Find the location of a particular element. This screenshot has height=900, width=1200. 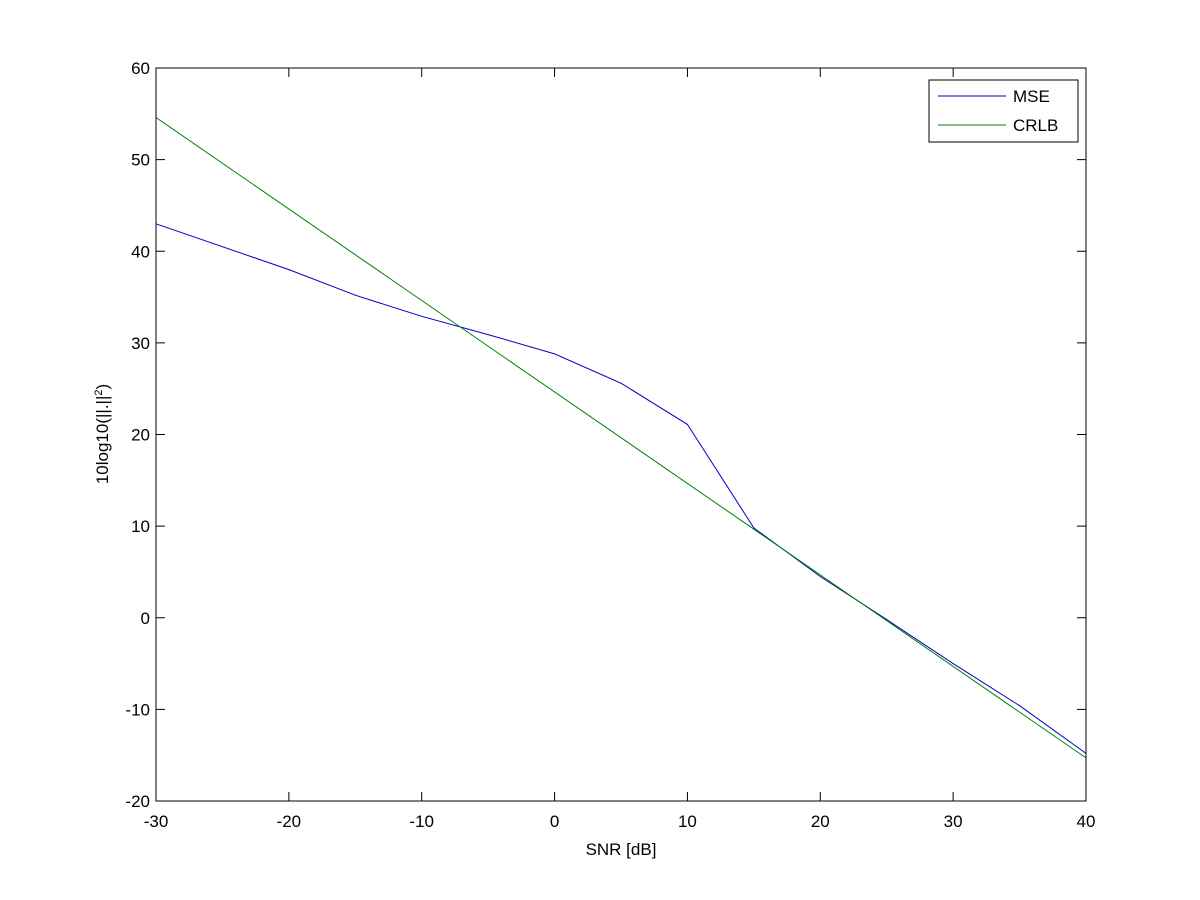

y-axis-label: 10log10(||.||2) is located at coordinates (102, 434).